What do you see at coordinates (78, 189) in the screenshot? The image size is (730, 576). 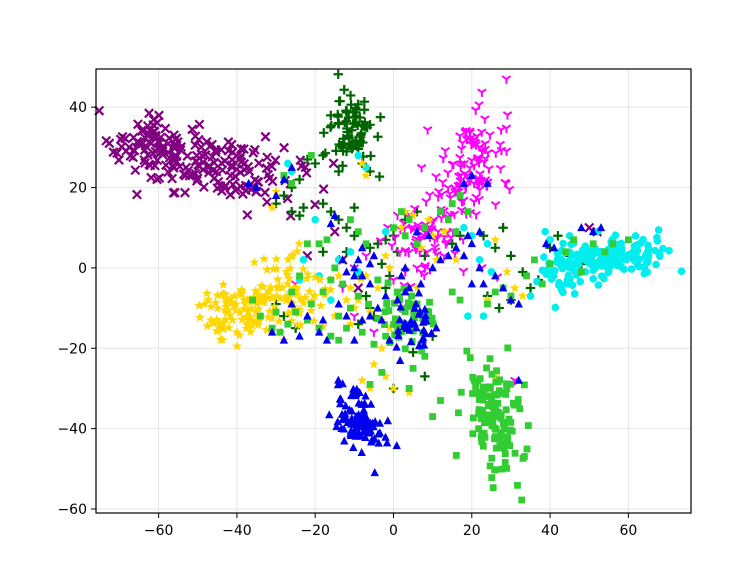 I see `y-tick-label: 20` at bounding box center [78, 189].